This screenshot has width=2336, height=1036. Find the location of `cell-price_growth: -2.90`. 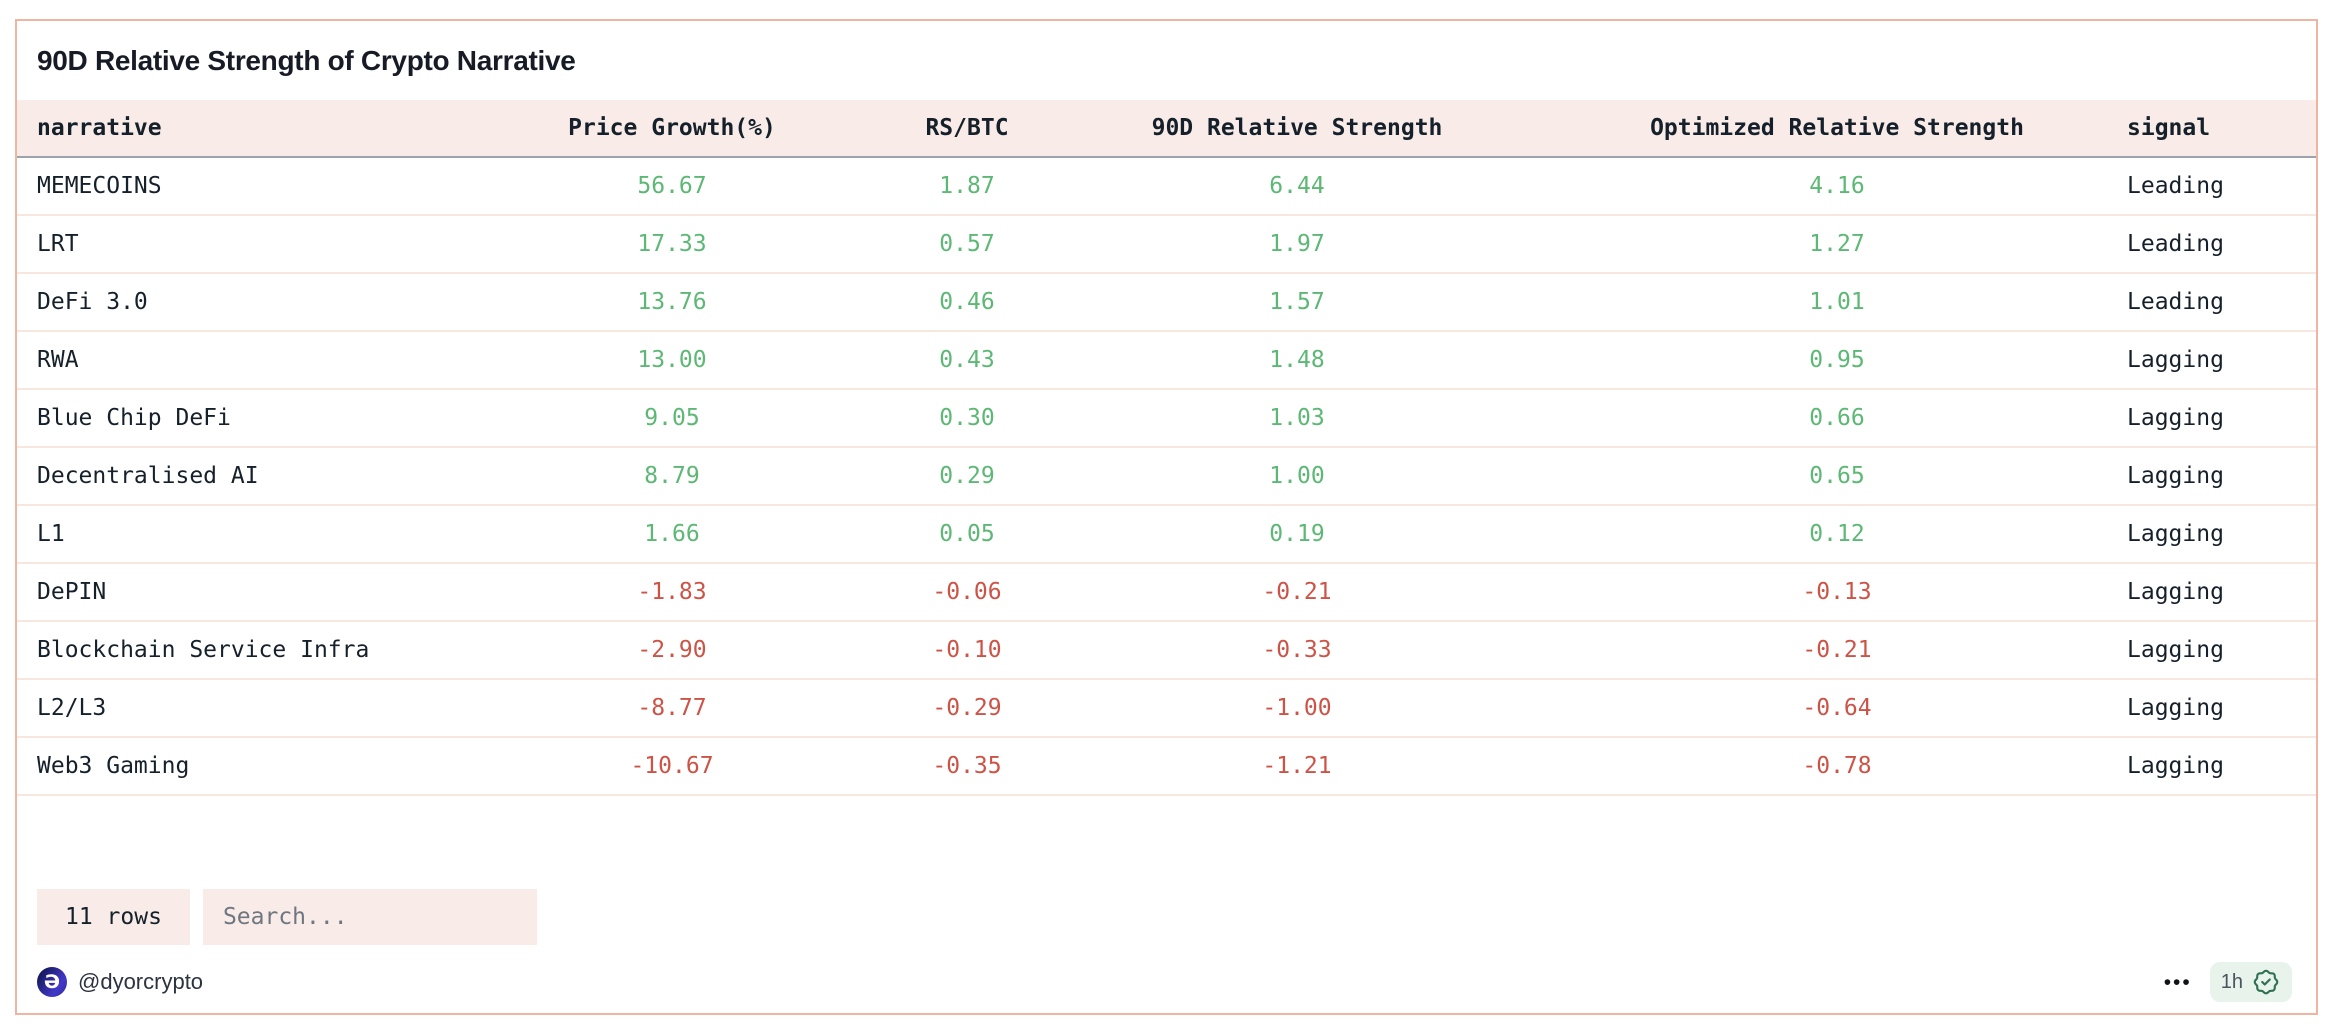

cell-price_growth: -2.90 is located at coordinates (672, 650).